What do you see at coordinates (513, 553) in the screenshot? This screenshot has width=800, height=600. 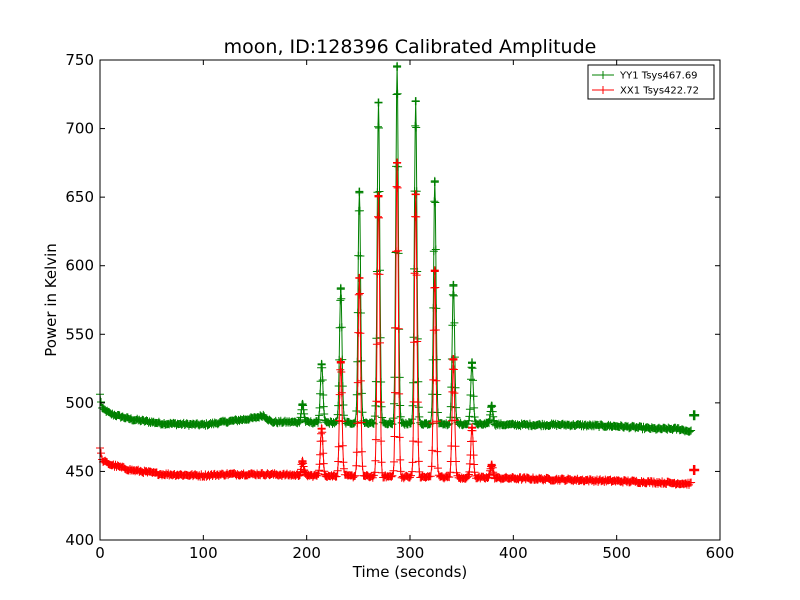 I see `x-tick-label: 400` at bounding box center [513, 553].